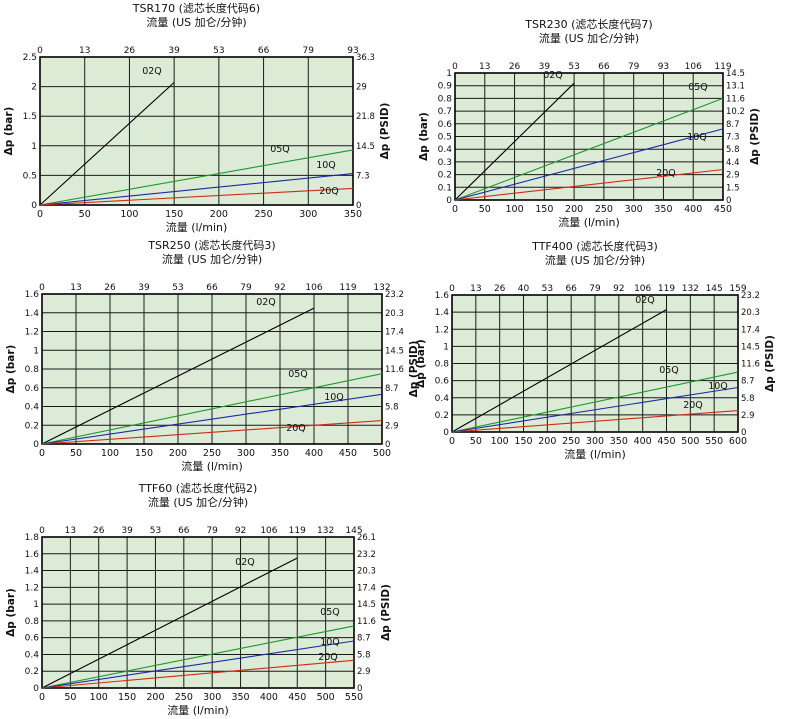 The width and height of the screenshot is (789, 719). What do you see at coordinates (733, 188) in the screenshot?
I see `right-tick-label: 1.5` at bounding box center [733, 188].